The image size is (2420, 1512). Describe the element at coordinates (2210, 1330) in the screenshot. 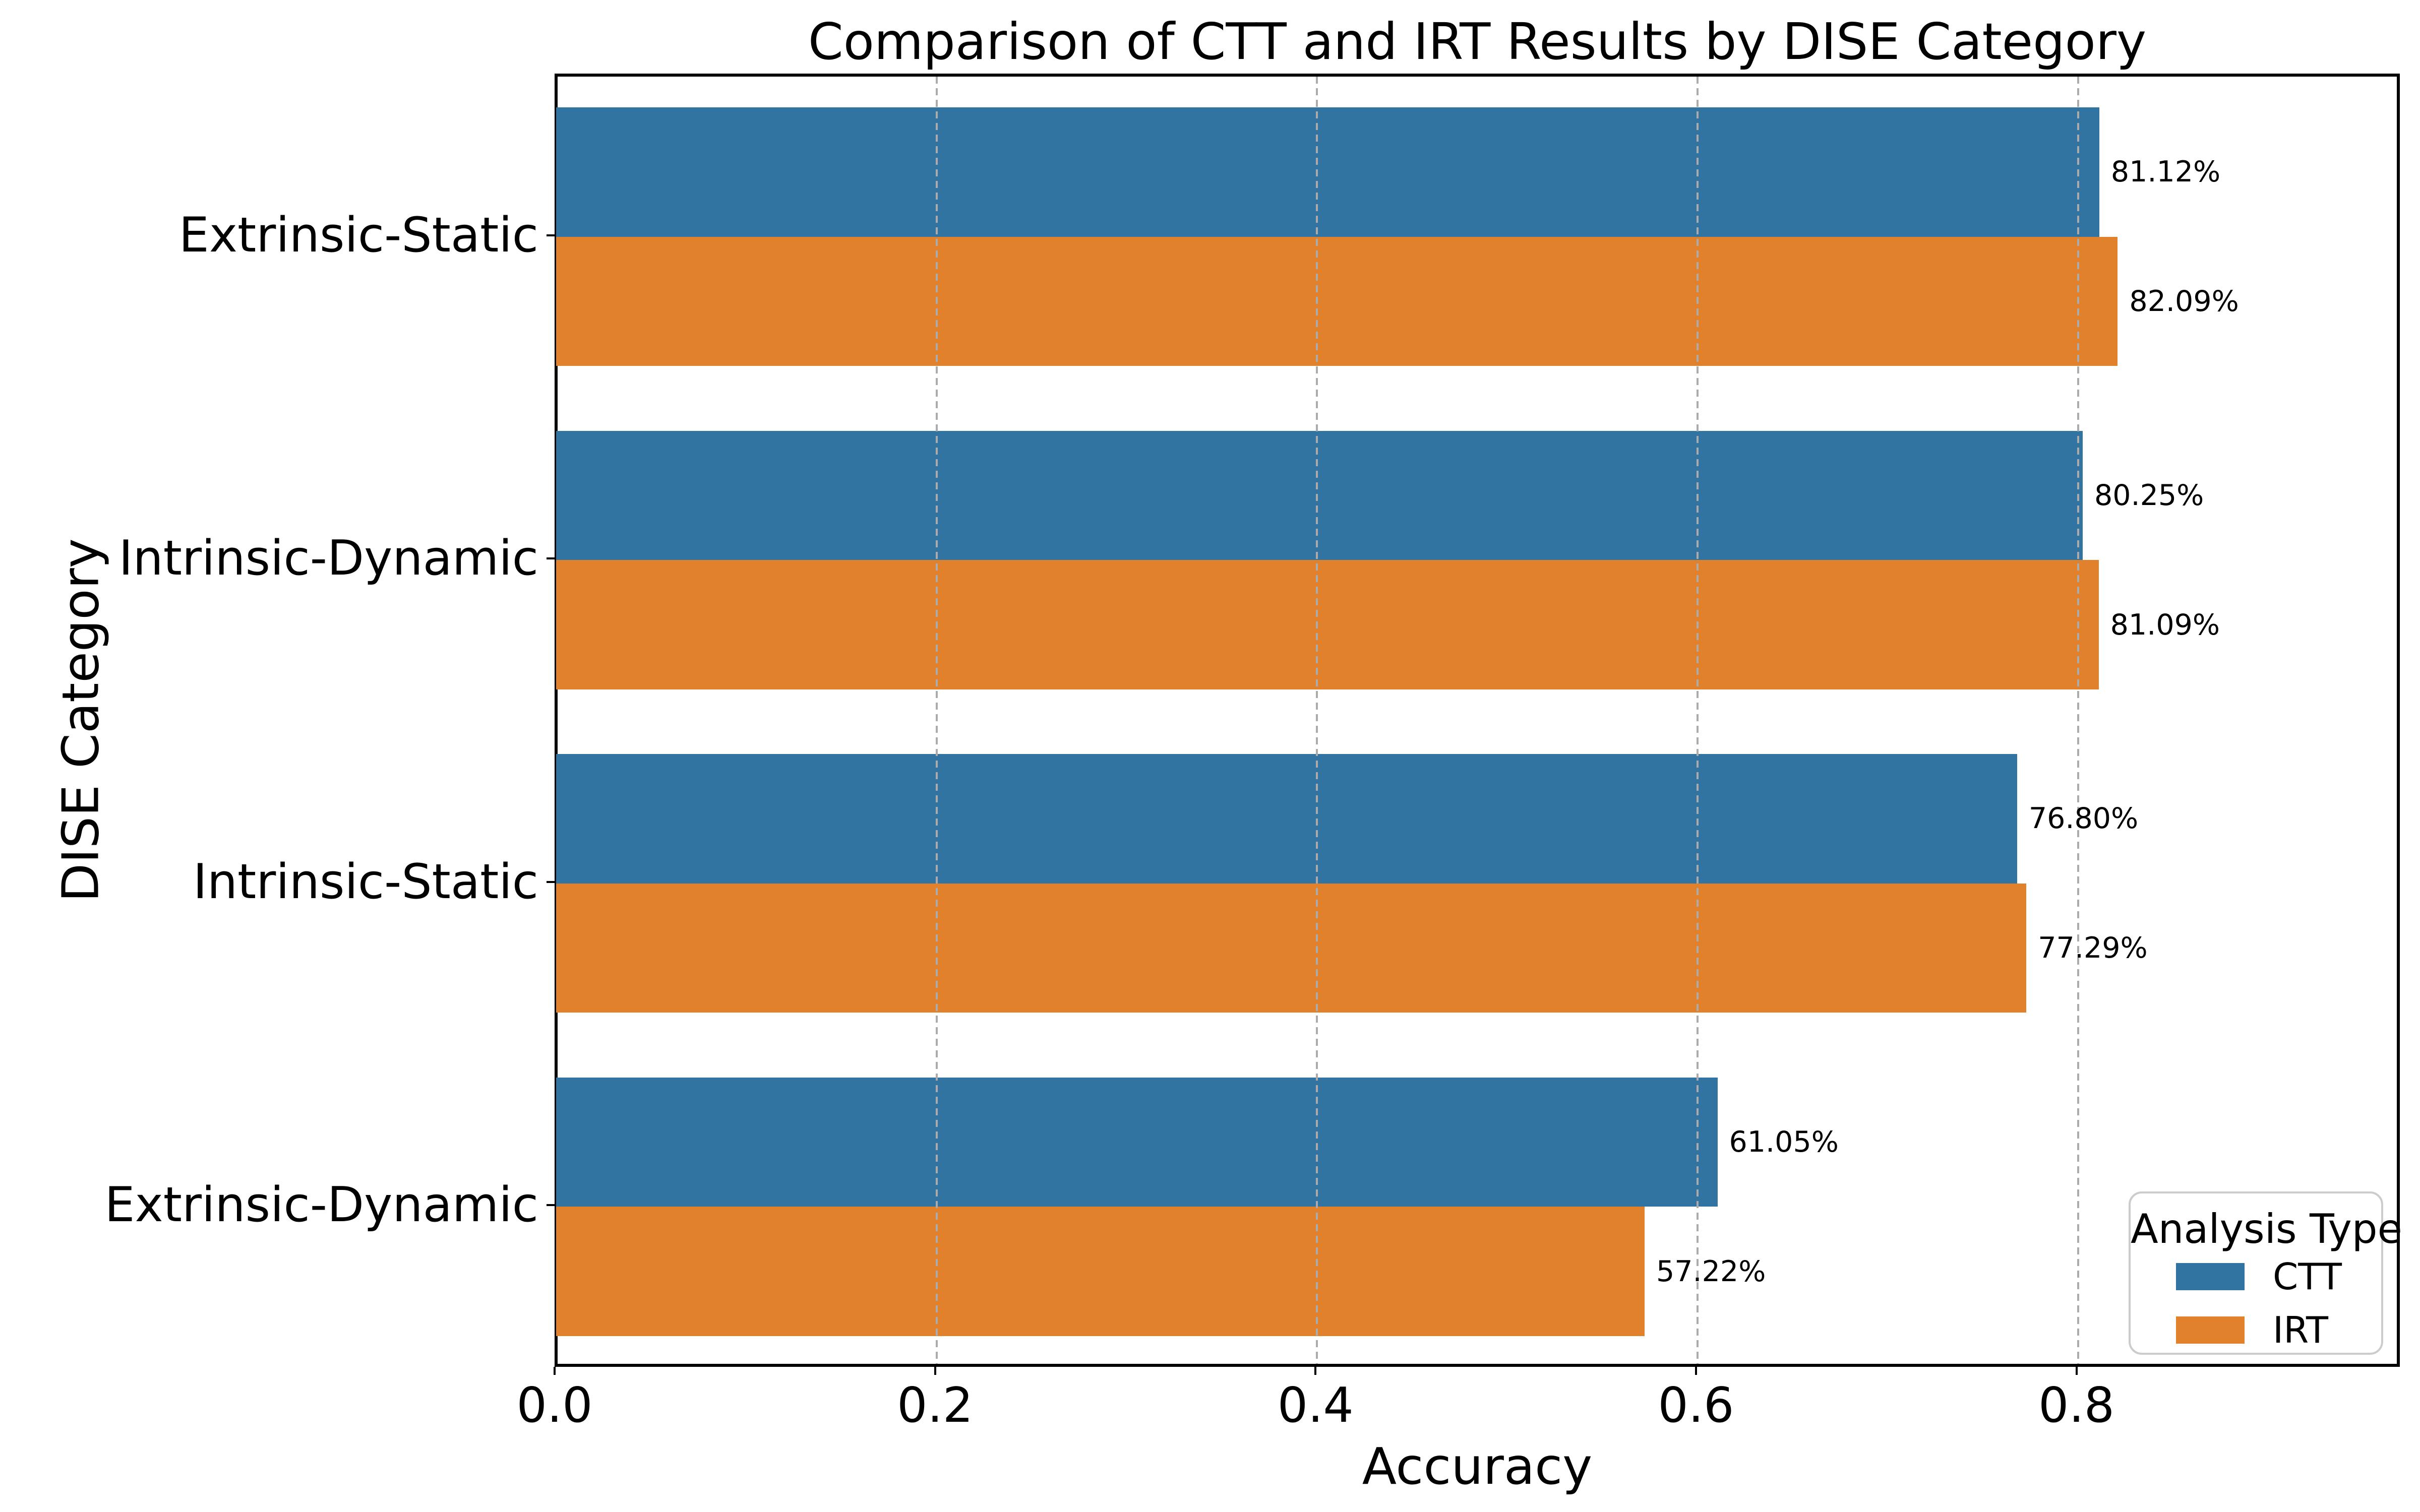

I see `legend-swatch-IRT` at that location.